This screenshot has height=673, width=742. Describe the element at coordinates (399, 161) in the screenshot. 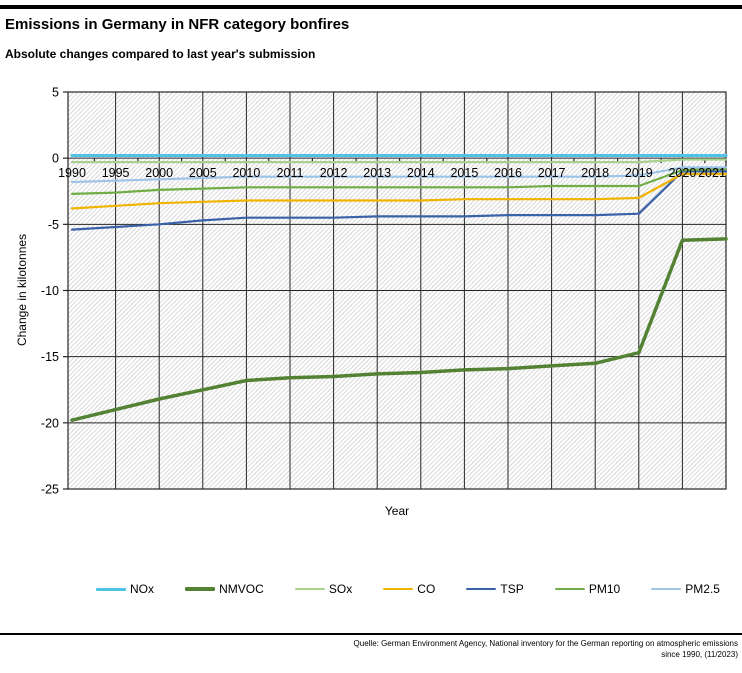

I see `series-line-sox` at that location.